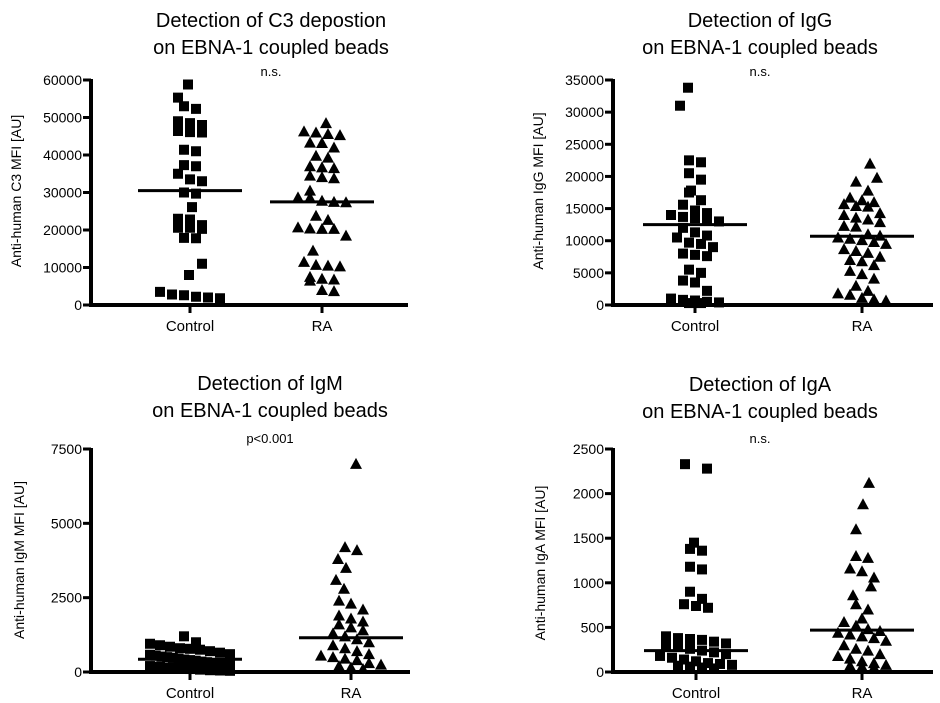 This screenshot has height=703, width=940. I want to click on significance-label: n.s., so click(760, 438).